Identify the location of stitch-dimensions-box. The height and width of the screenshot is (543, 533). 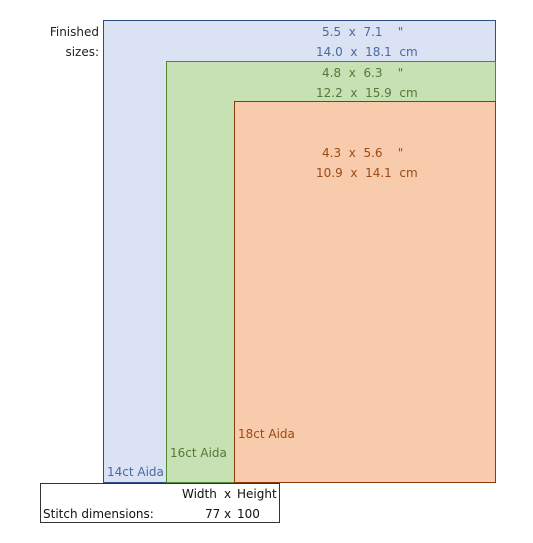
(160, 503).